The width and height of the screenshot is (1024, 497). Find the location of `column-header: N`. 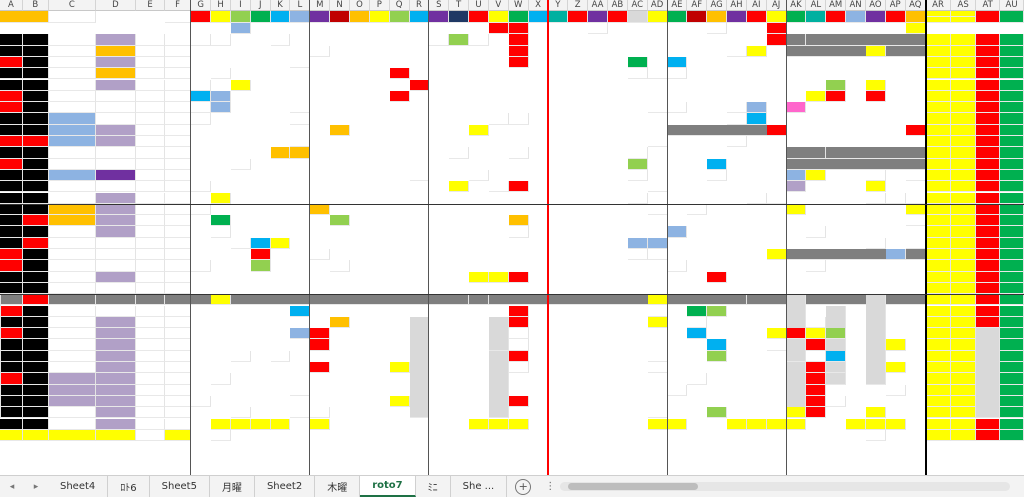

column-header: N is located at coordinates (340, 5).